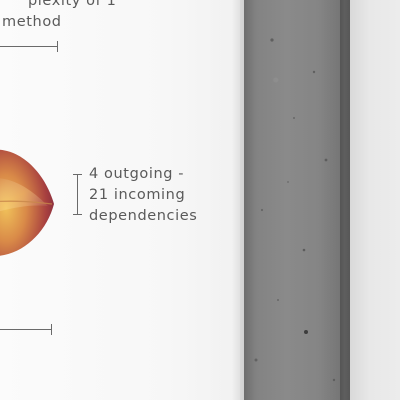 This screenshot has height=400, width=400. I want to click on leaf-vein, so click(26, 202).